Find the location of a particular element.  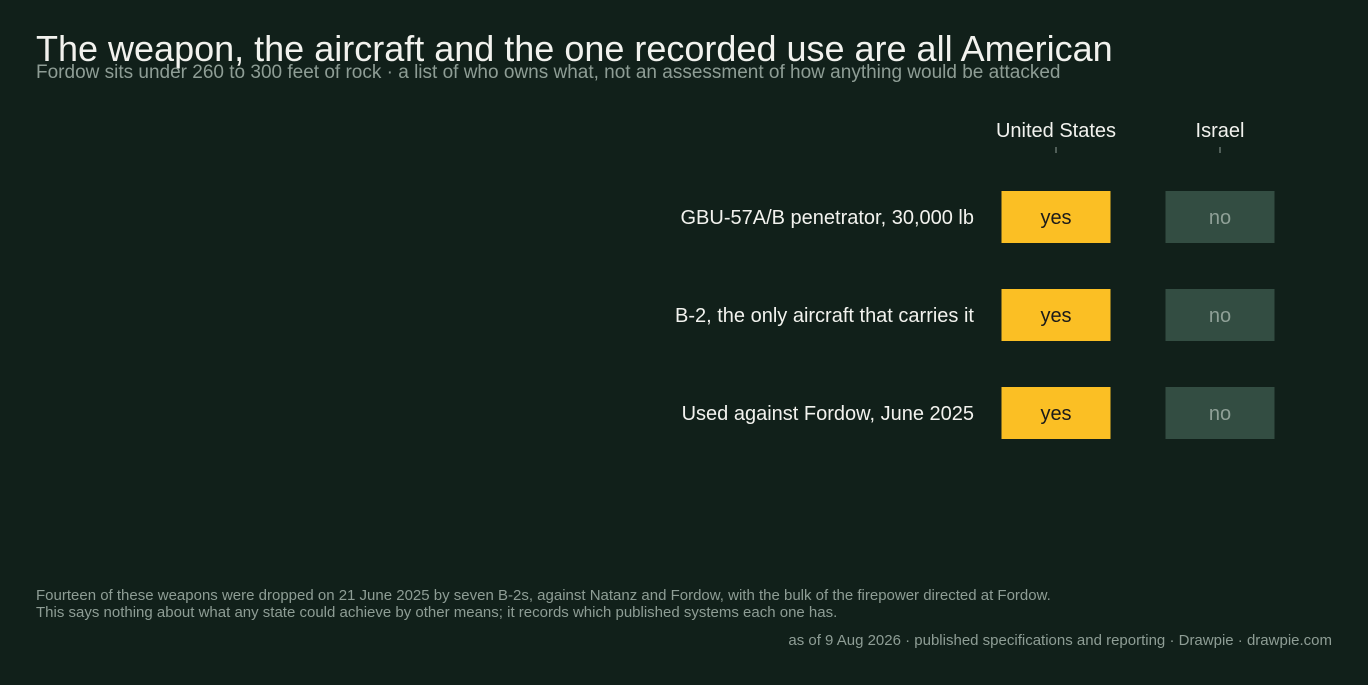

column-header: United States is located at coordinates (1056, 131).